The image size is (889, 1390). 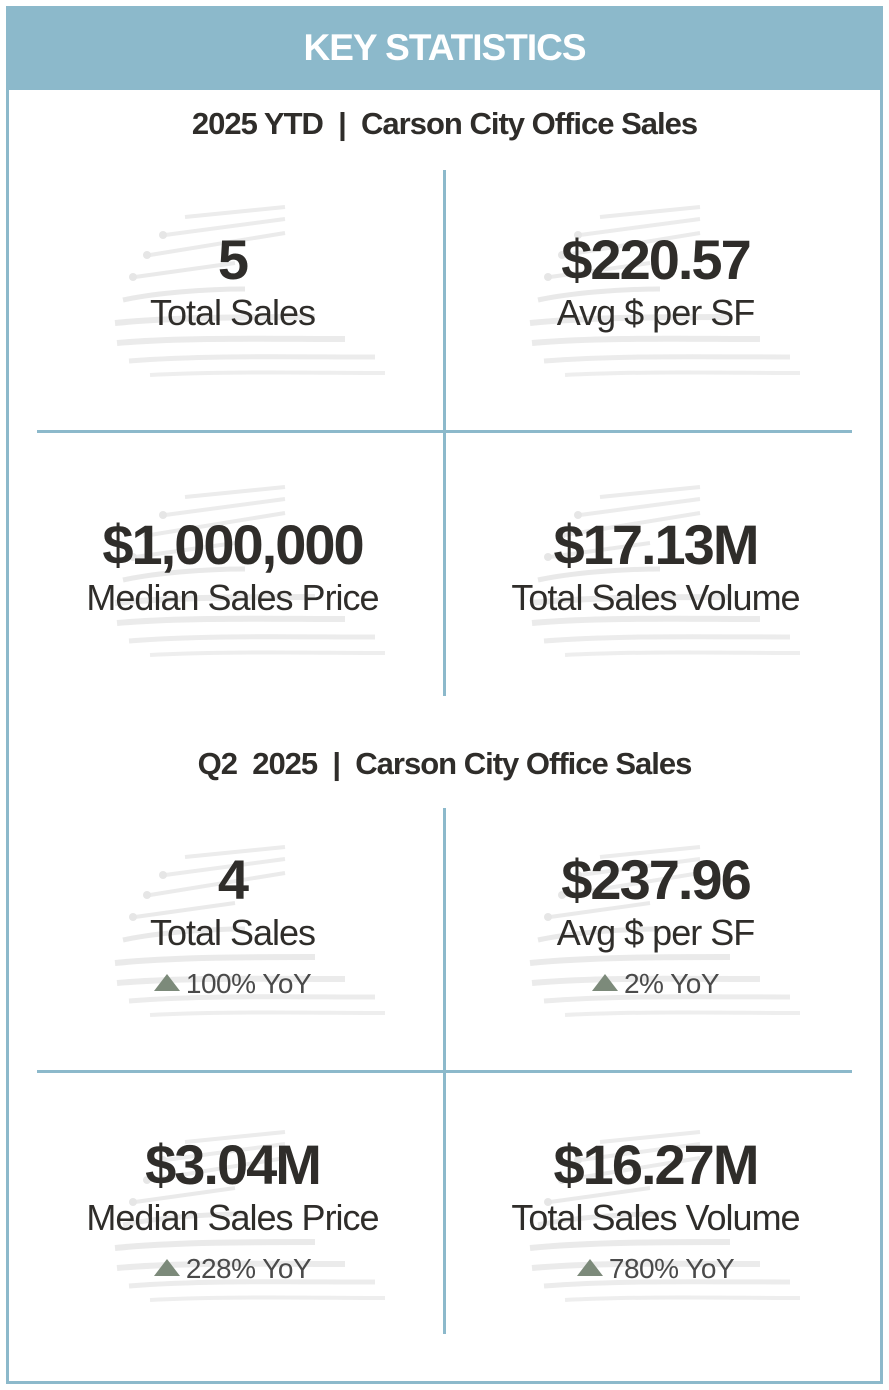 I want to click on q2-median-sales-price-stat: $3.04M Median Sales Price 228% YoY, so click(x=232, y=1209).